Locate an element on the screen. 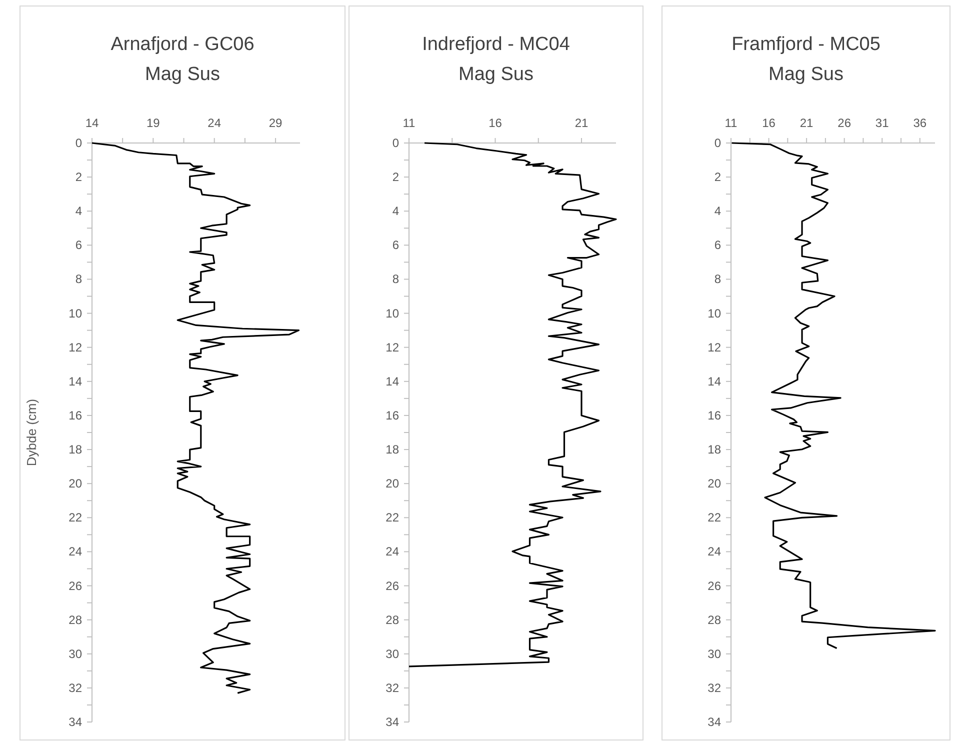 The height and width of the screenshot is (742, 953). x-tick-label: 29 is located at coordinates (275, 123).